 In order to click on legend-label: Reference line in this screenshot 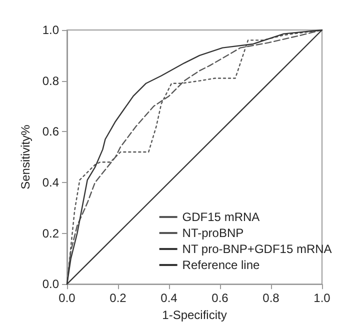, I will do `click(221, 265)`.